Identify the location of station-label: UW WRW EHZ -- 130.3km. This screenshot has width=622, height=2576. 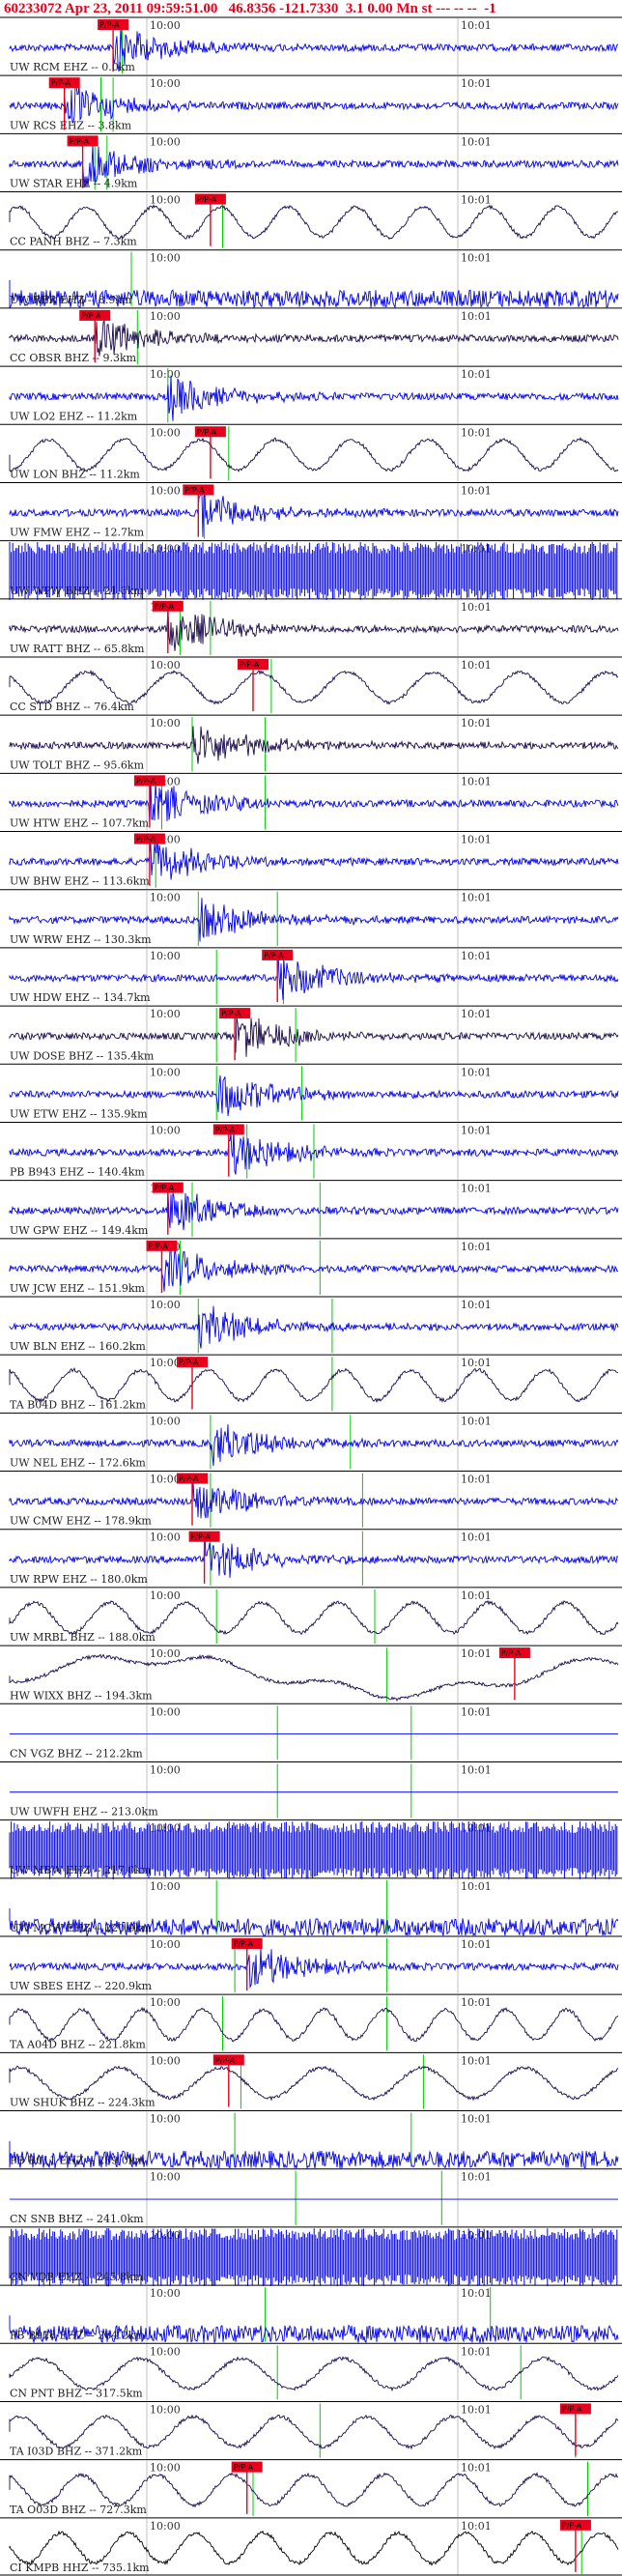
(81, 940).